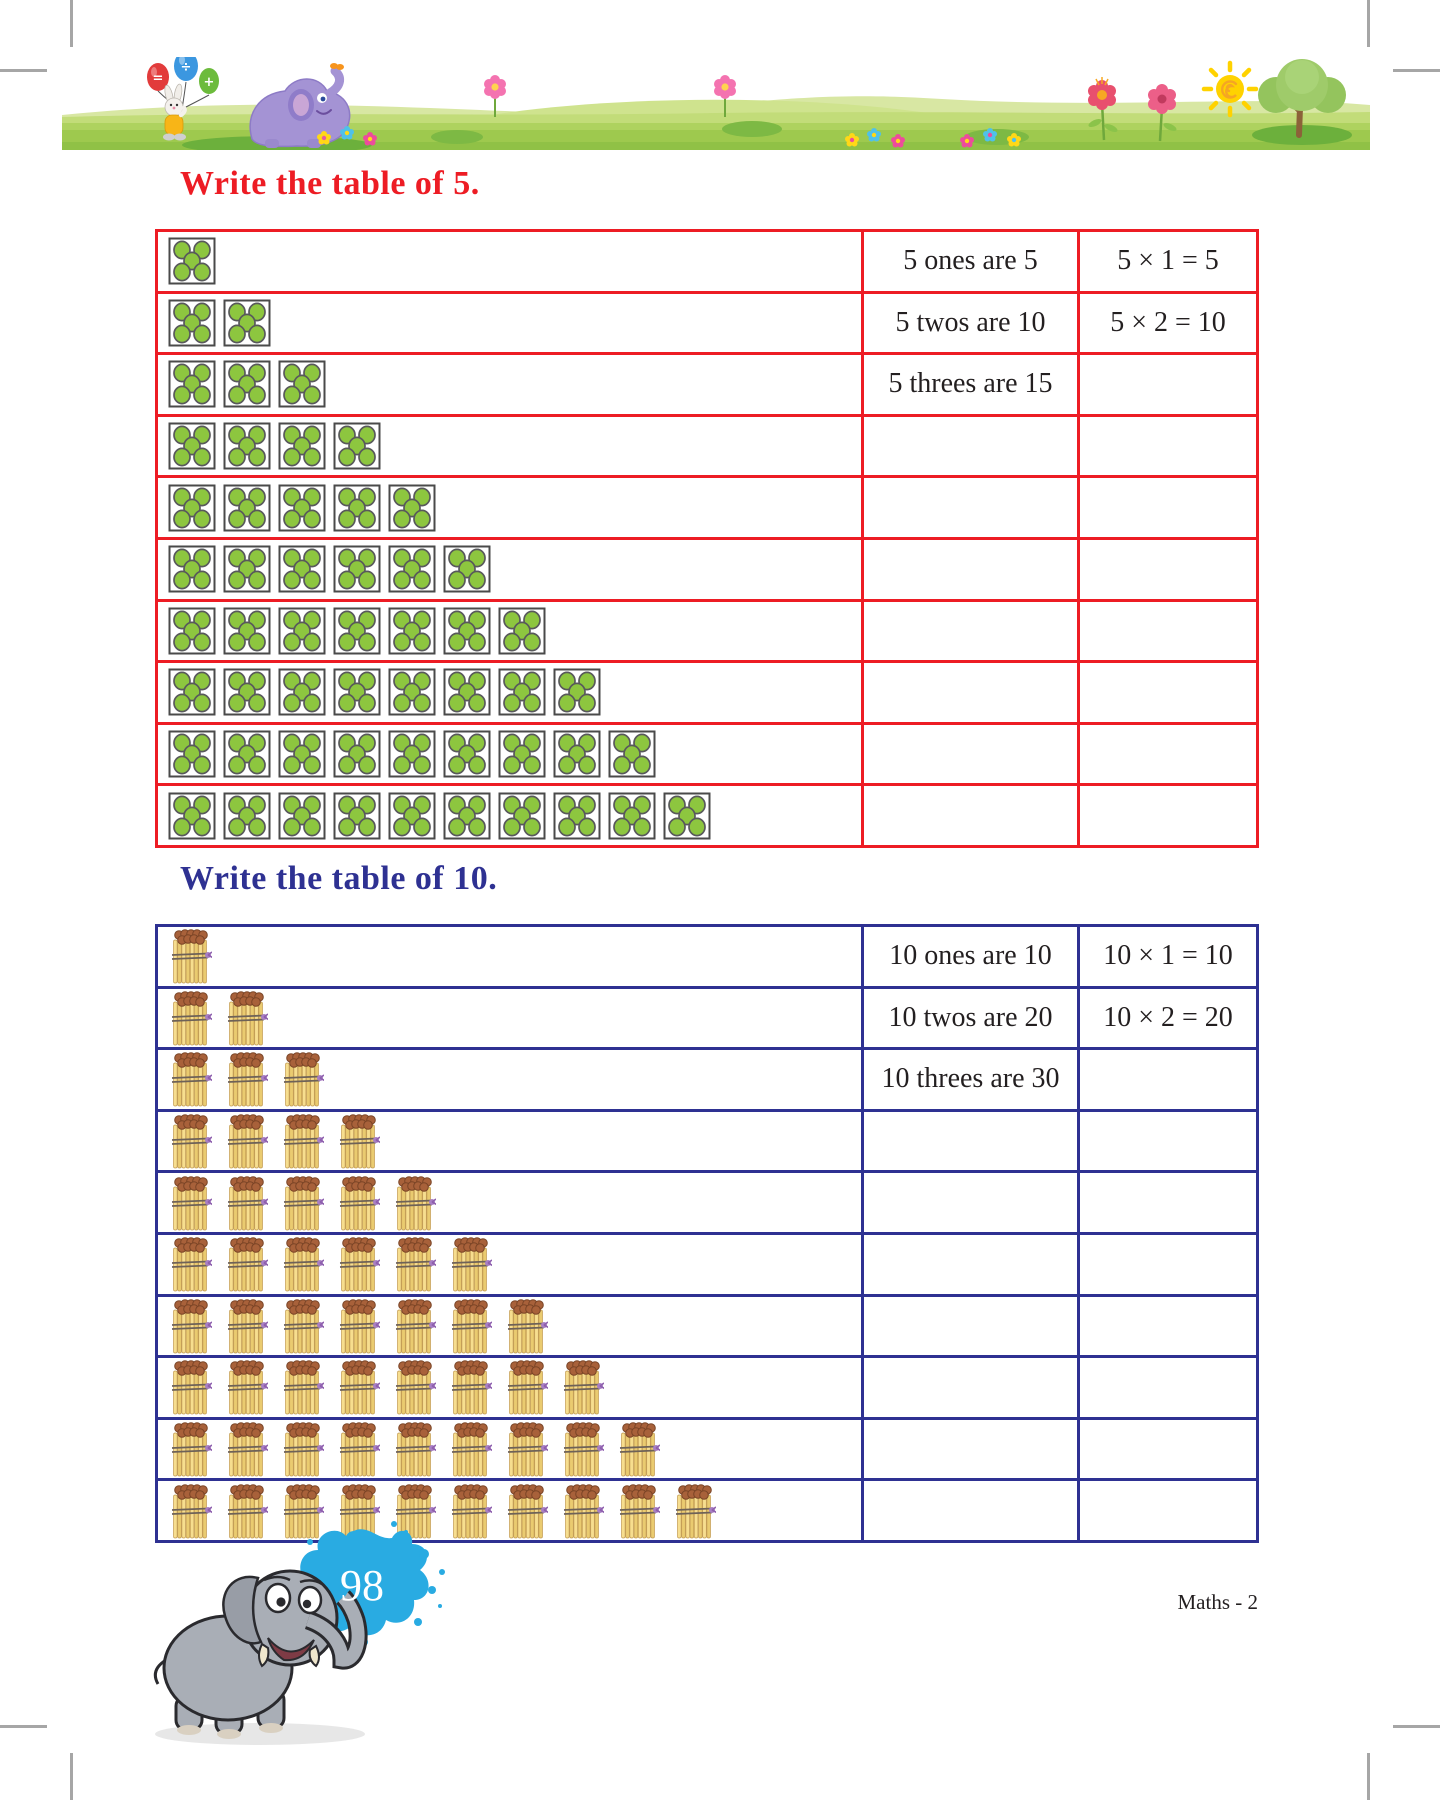 The height and width of the screenshot is (1800, 1440). What do you see at coordinates (175, 112) in the screenshot?
I see `rabbit-character` at bounding box center [175, 112].